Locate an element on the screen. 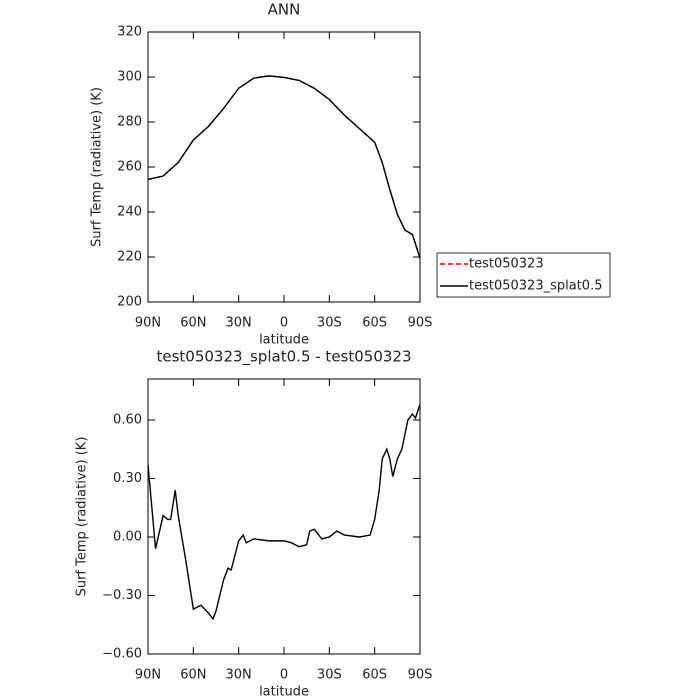 Image resolution: width=700 pixels, height=700 pixels. y-tick-label: 300 is located at coordinates (129, 77).